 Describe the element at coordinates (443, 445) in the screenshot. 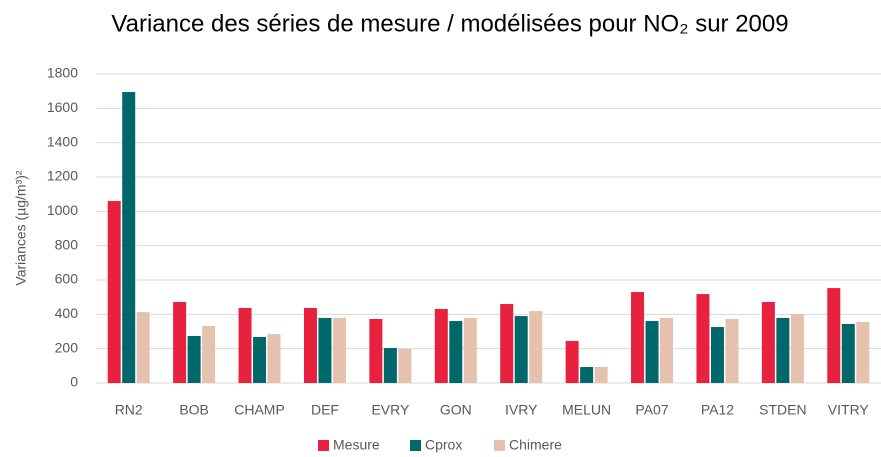

I see `legend-label: Cprox` at that location.